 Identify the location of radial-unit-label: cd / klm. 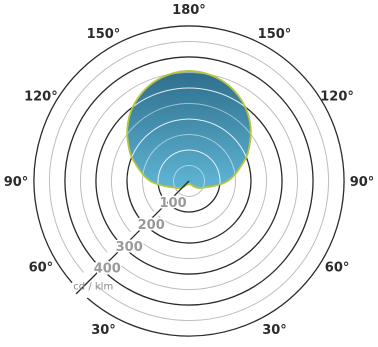
(93, 287).